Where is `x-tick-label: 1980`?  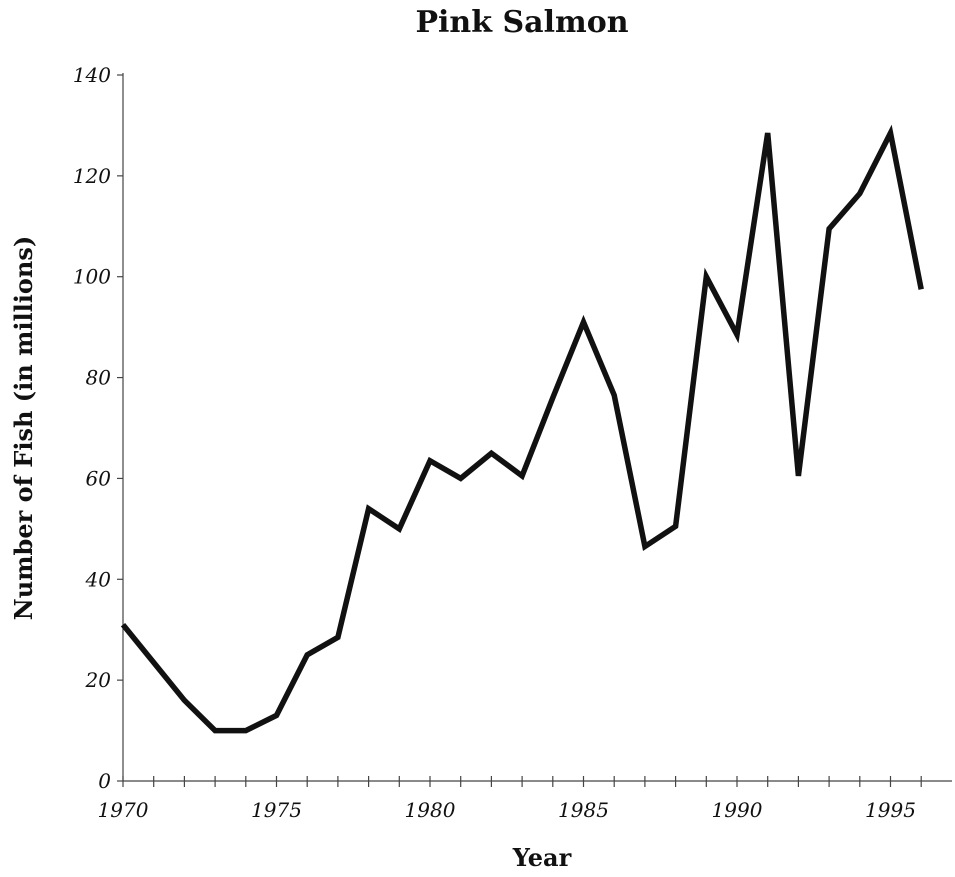
x-tick-label: 1980 is located at coordinates (430, 810).